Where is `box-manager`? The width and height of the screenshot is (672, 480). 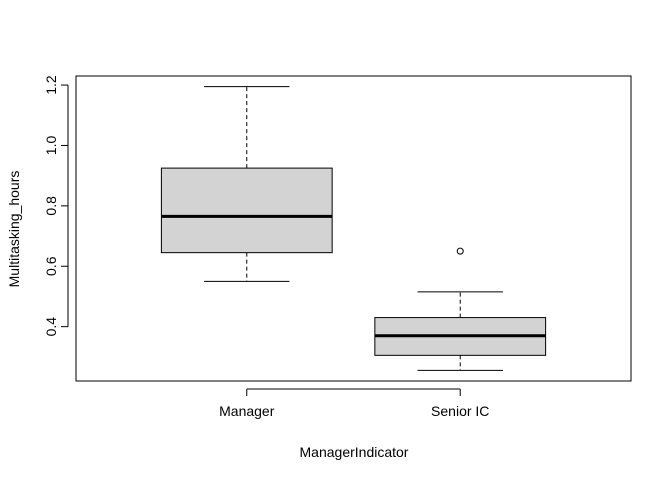
box-manager is located at coordinates (246, 184).